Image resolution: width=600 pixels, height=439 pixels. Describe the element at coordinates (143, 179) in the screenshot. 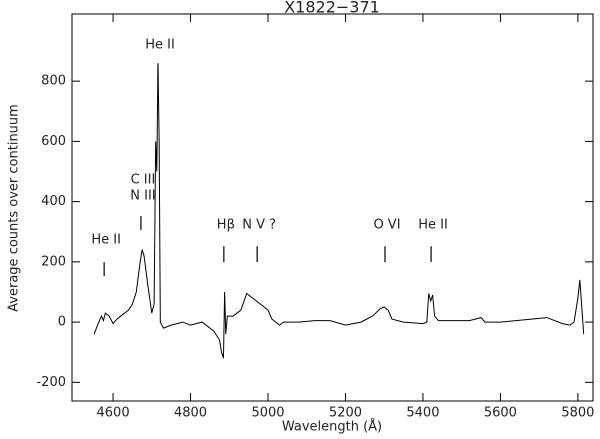

I see `annotation-label: C III` at that location.